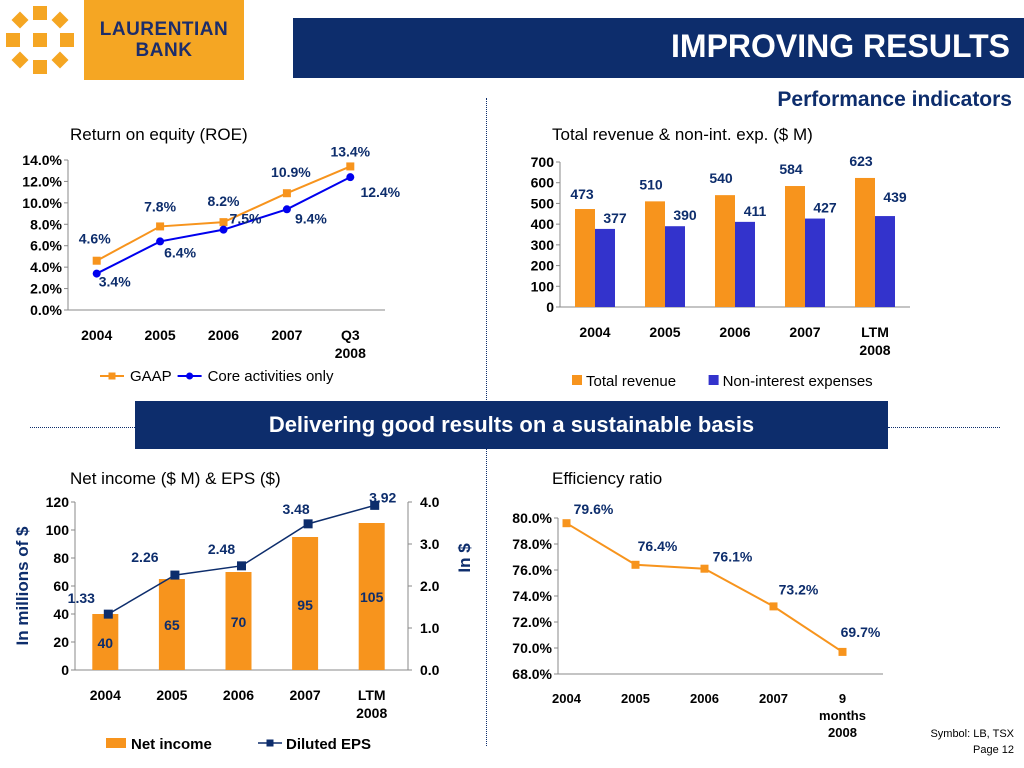 The height and width of the screenshot is (768, 1024). I want to click on efficiency-x-tick-label: 2006, so click(704, 698).